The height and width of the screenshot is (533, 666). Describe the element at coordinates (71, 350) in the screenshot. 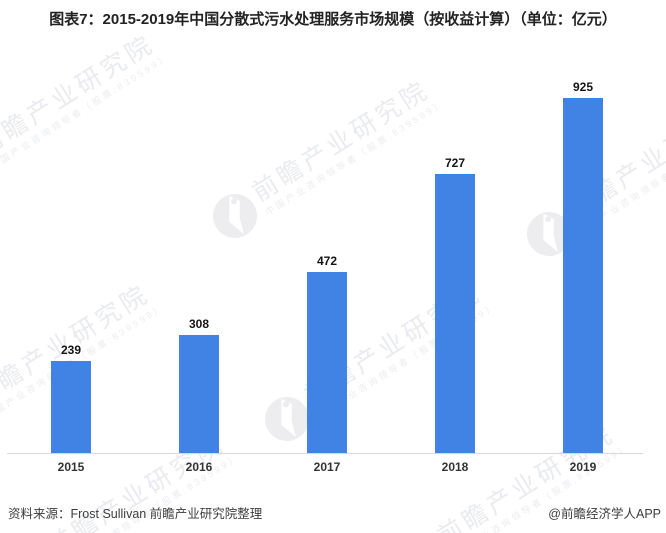

I see `bar-value-label: 239` at that location.